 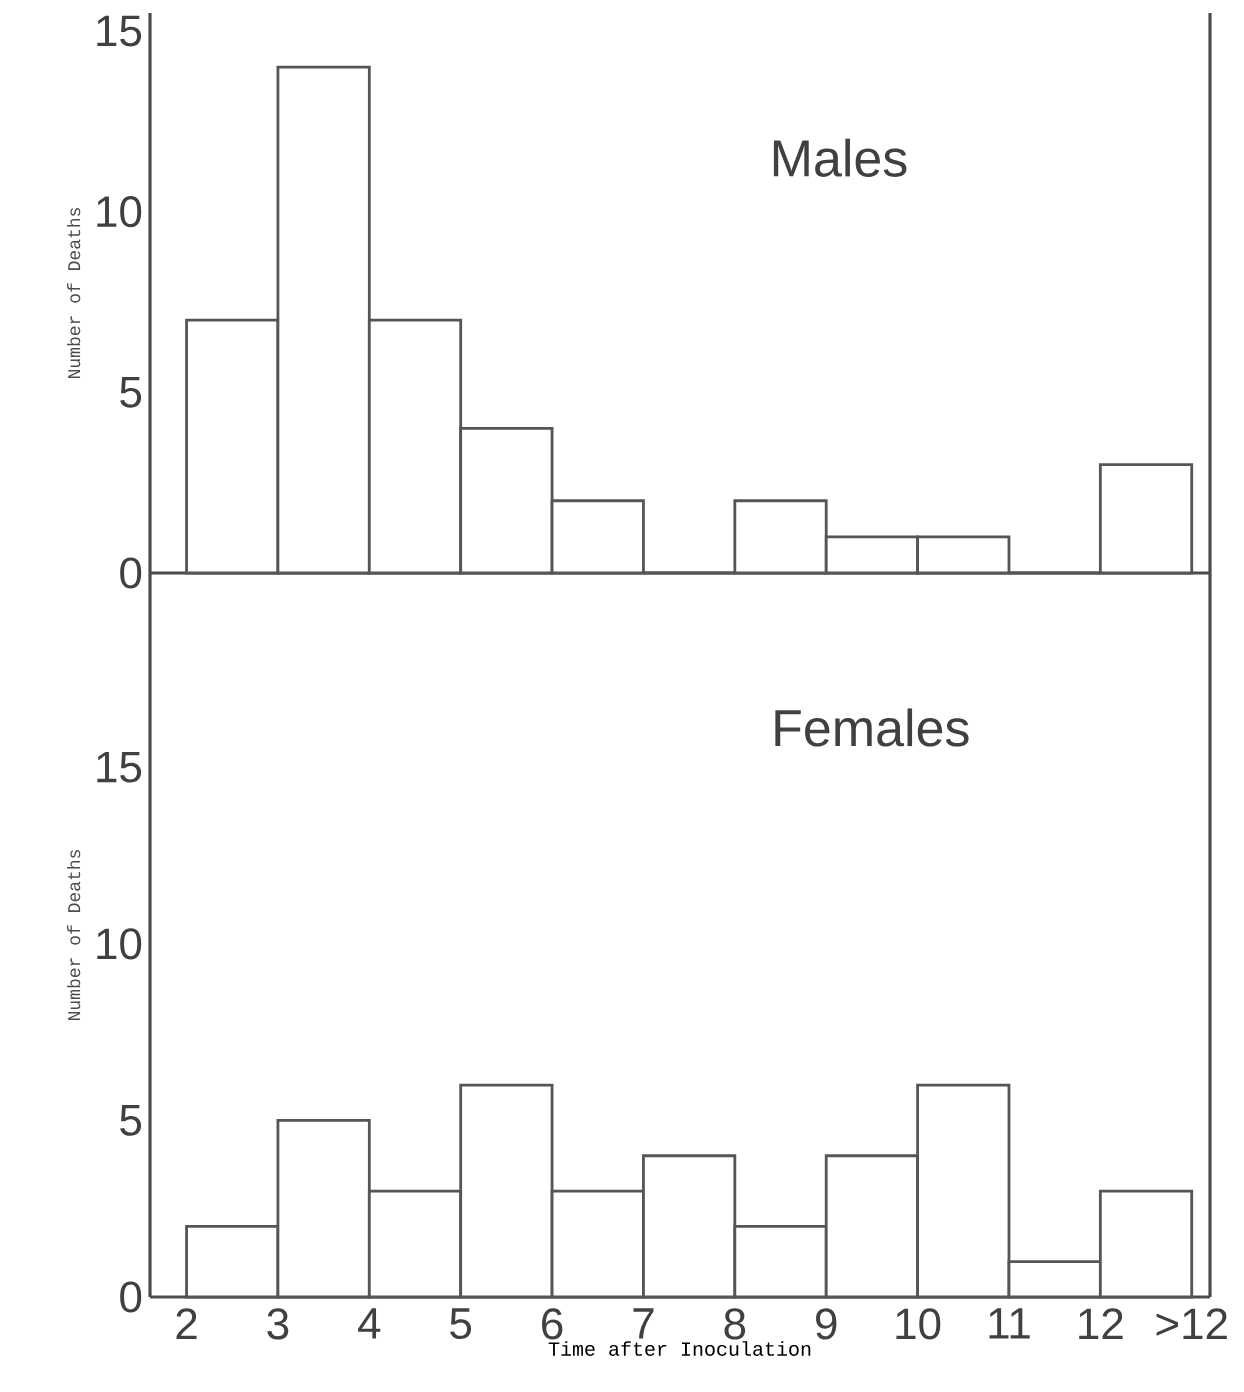 I want to click on text: Females, so click(x=872, y=727).